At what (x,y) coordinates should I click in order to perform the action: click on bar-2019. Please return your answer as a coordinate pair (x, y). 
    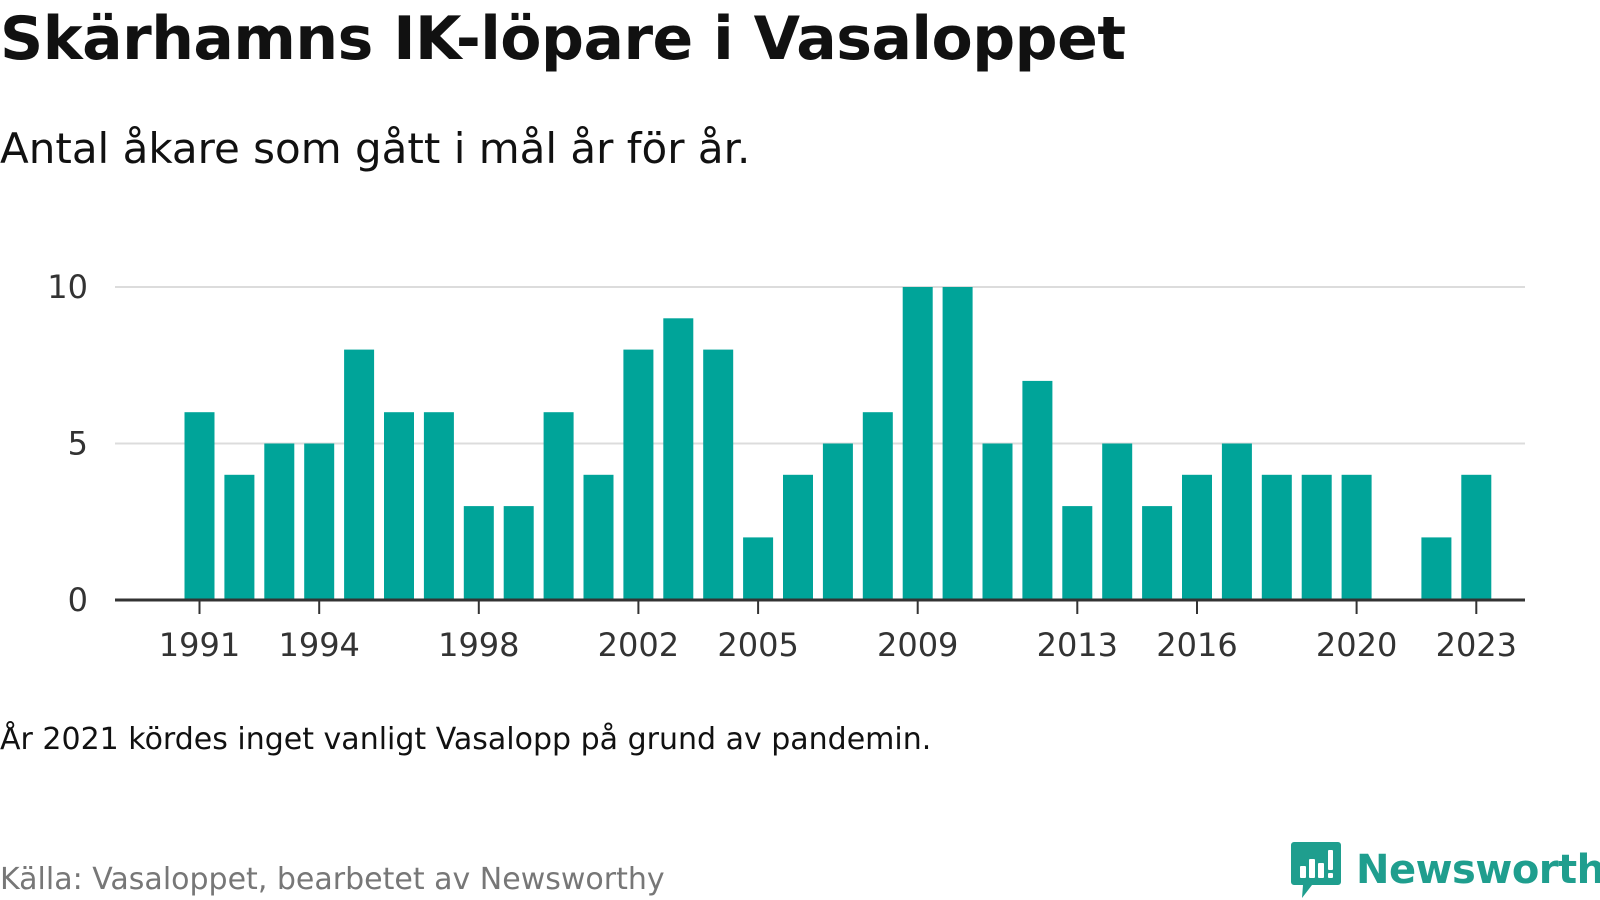
    Looking at the image, I should click on (1316, 537).